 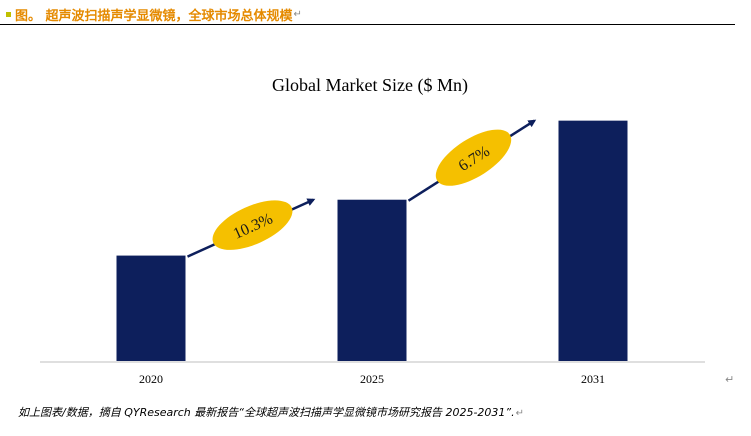 I want to click on x-tick-label-2025: 2025, so click(x=372, y=379).